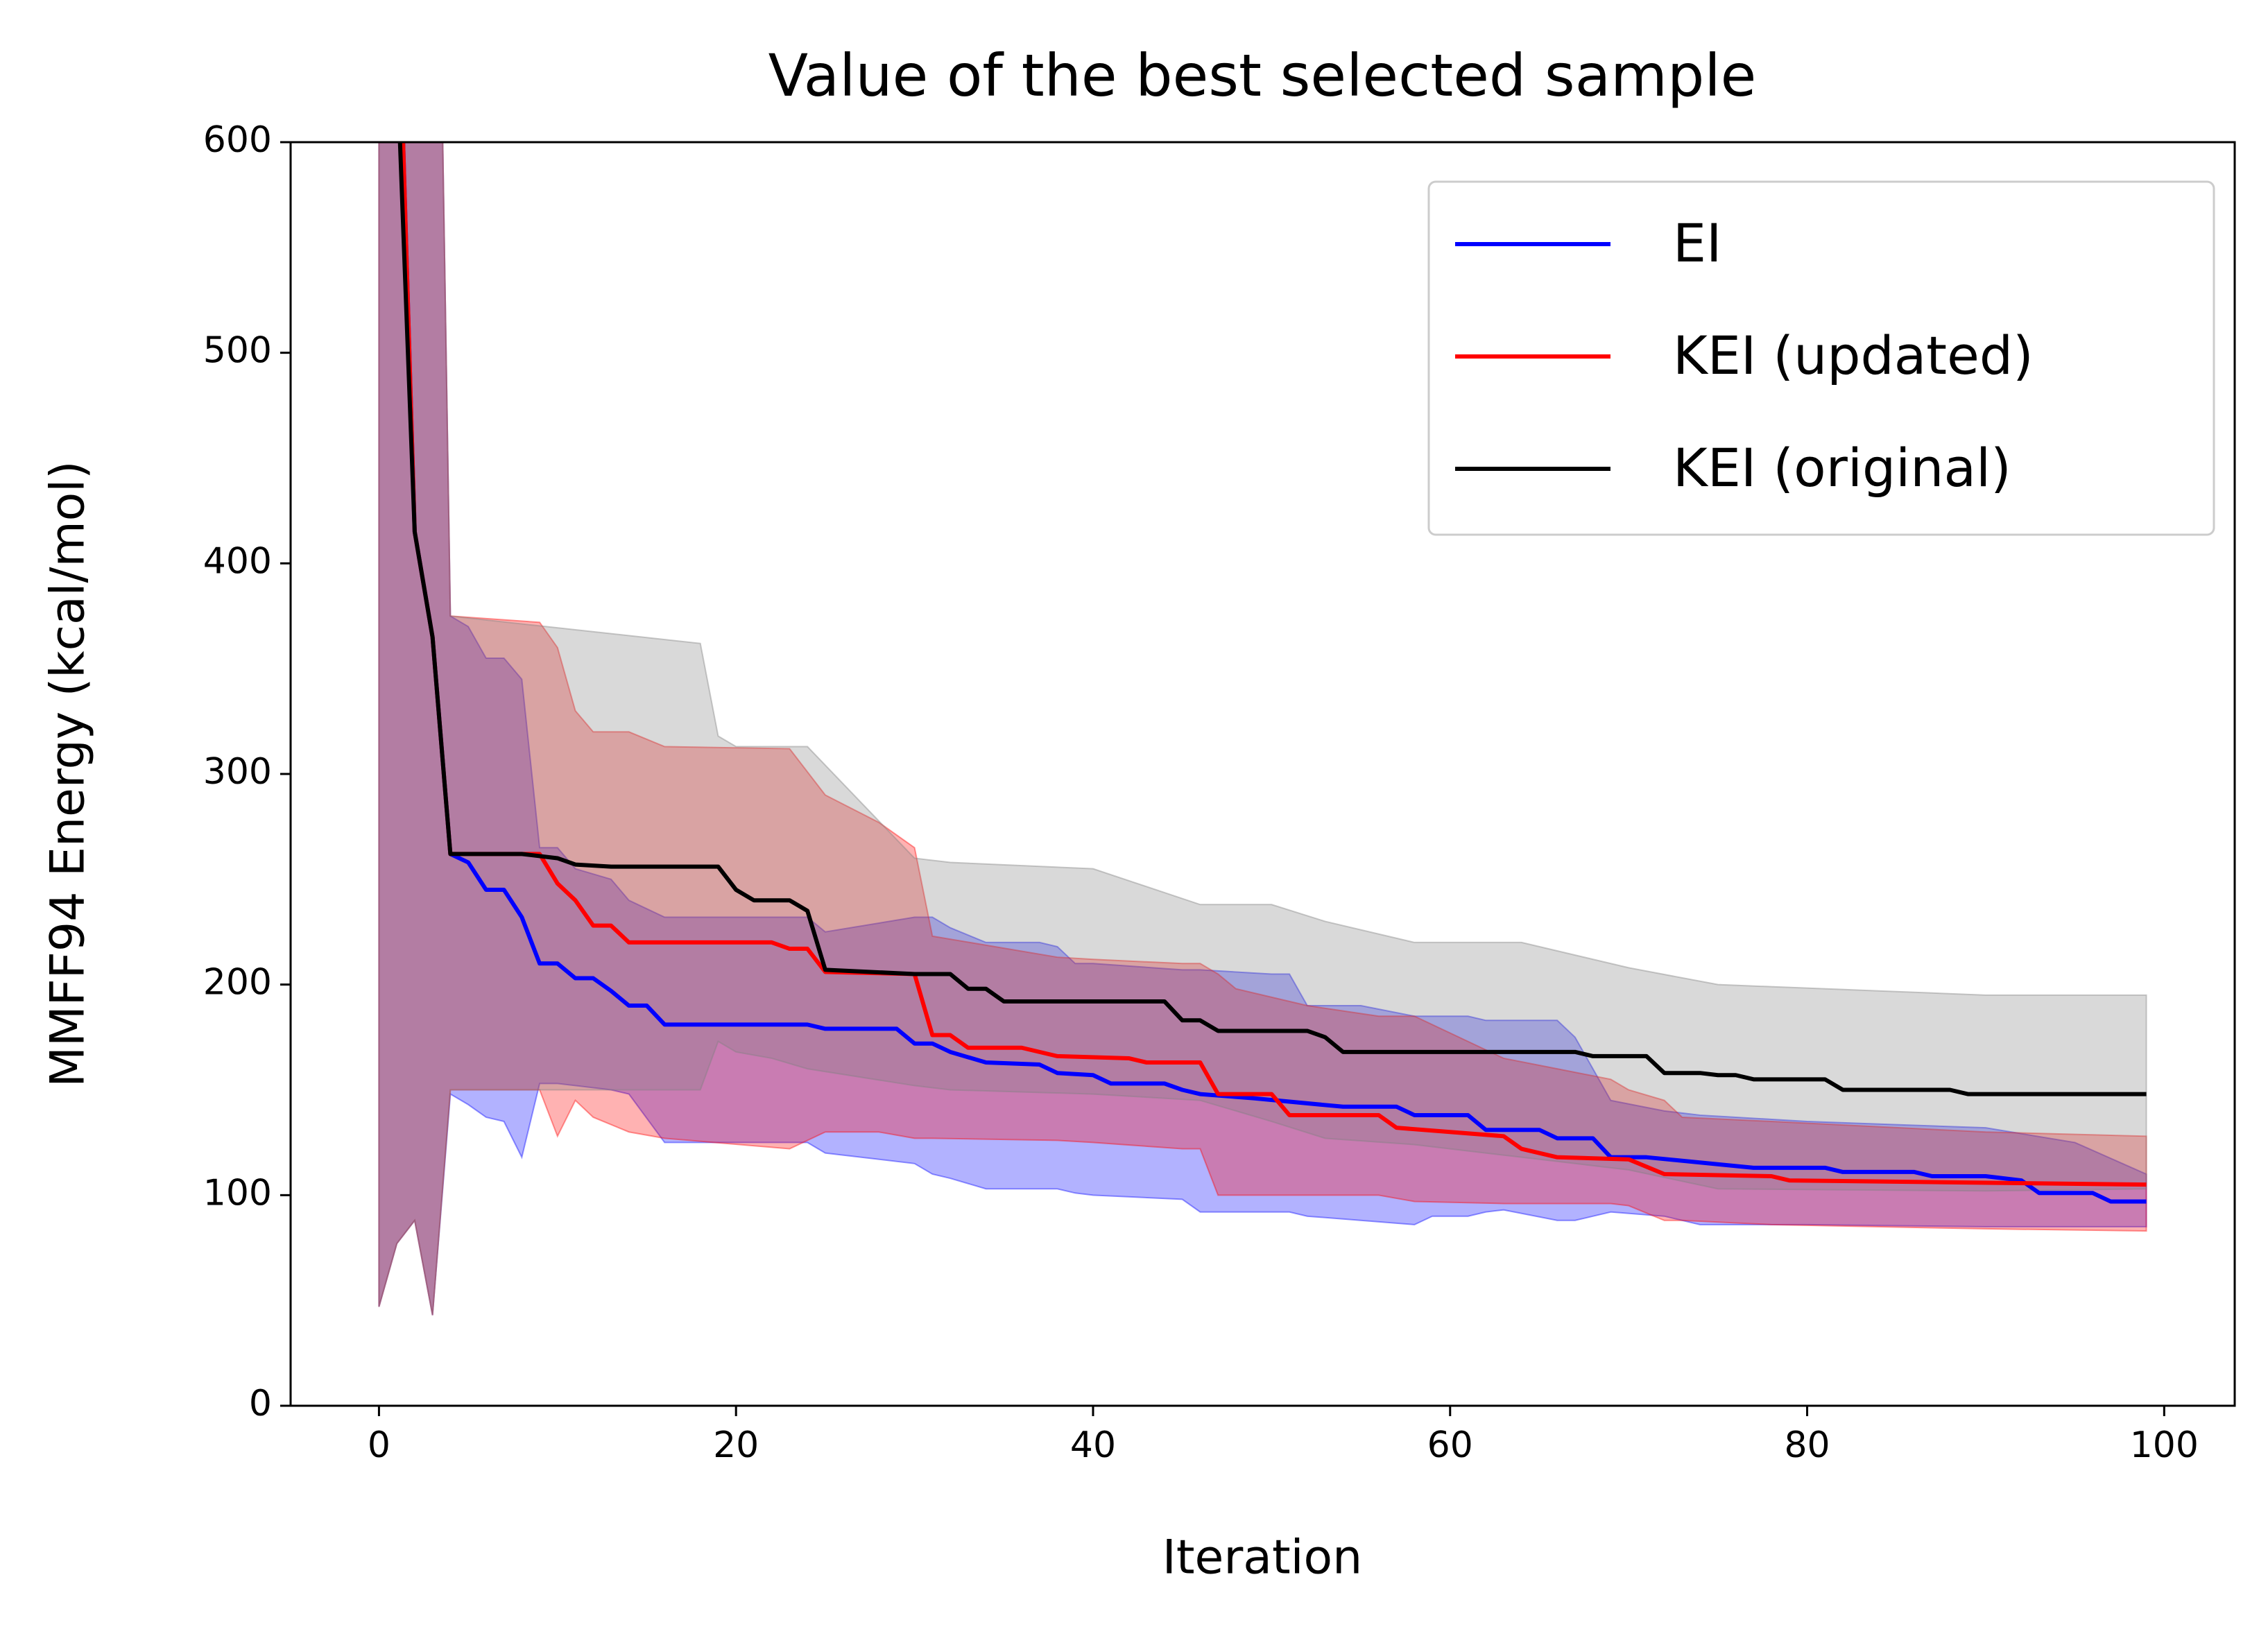  I want to click on legend-box, so click(1821, 358).